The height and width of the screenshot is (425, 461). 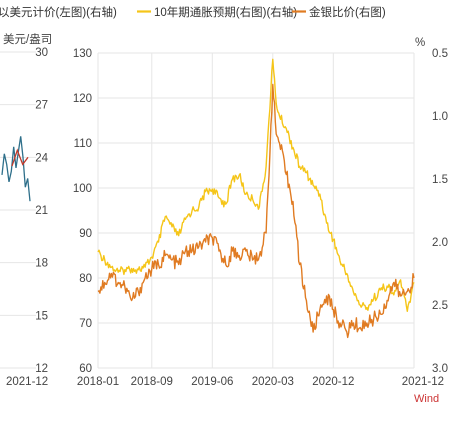 I want to click on right-axis-unit: %, so click(x=420, y=43).